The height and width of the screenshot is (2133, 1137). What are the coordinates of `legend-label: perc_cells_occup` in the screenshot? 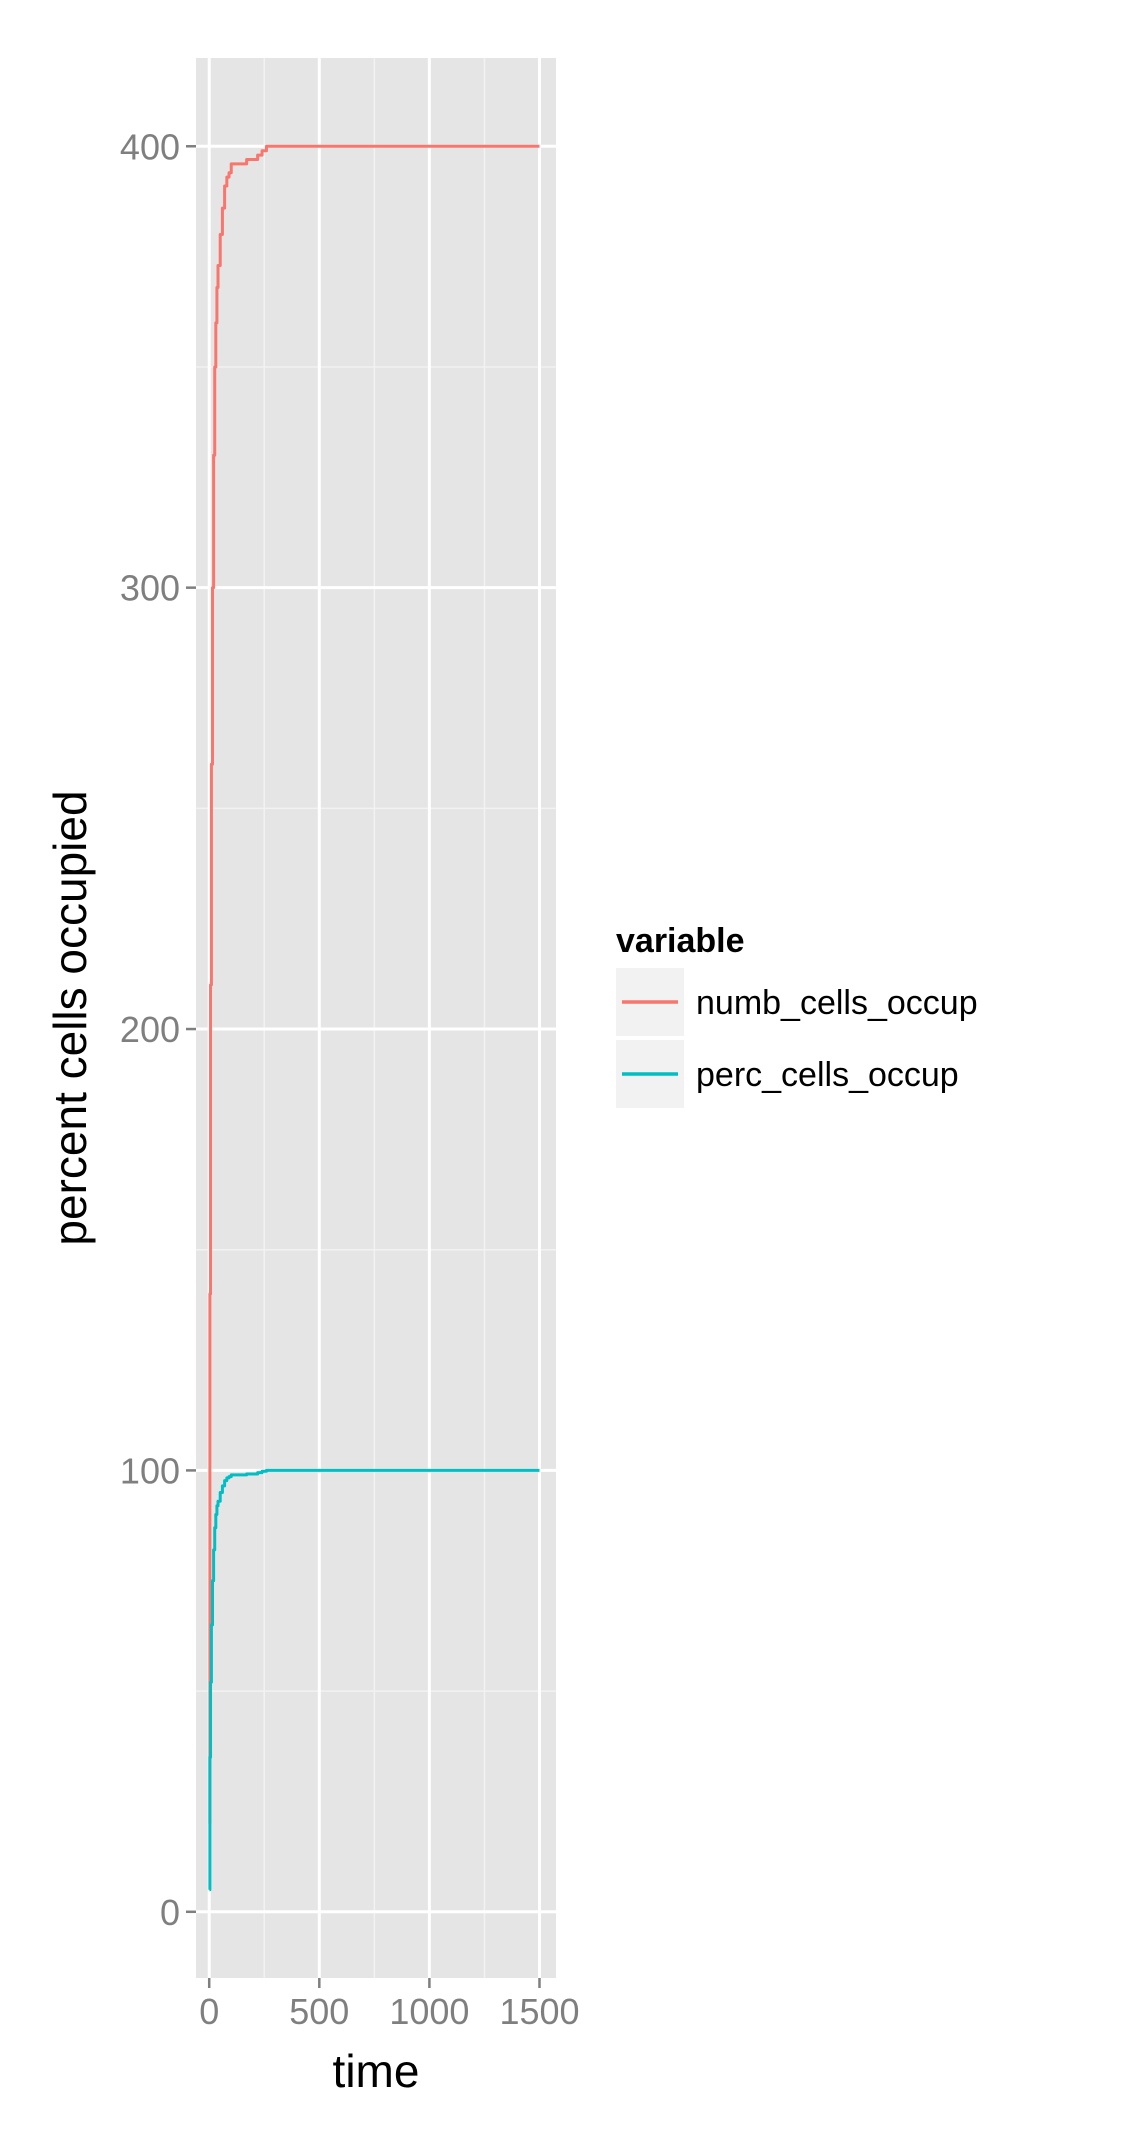 It's located at (827, 1075).